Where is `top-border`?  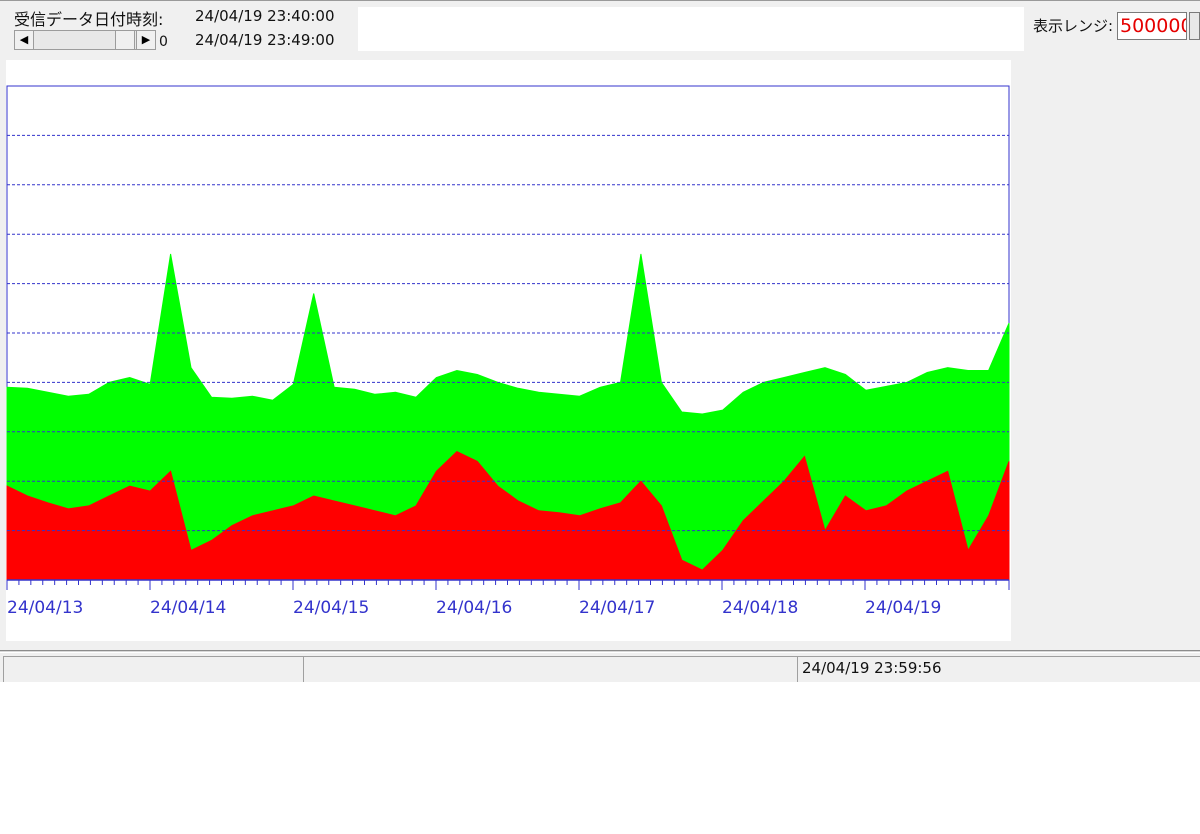
top-border is located at coordinates (600, 0).